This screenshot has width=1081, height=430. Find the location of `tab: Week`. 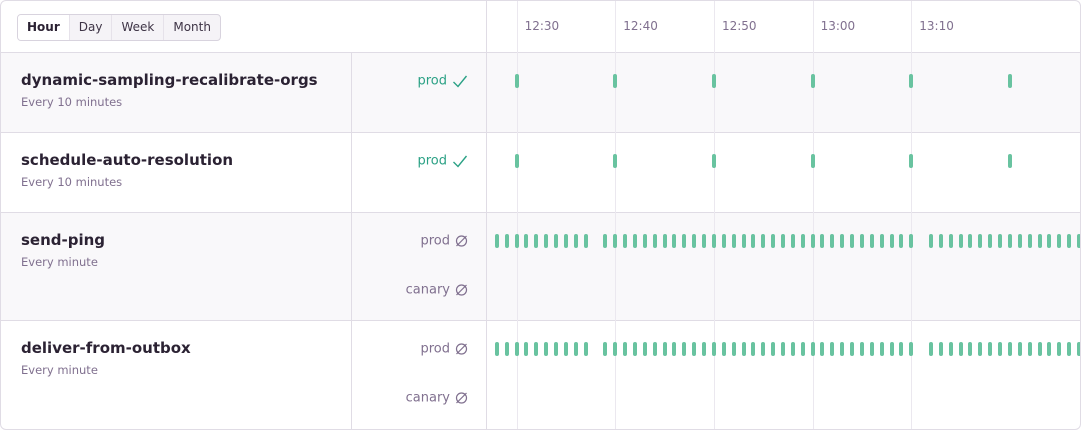

tab: Week is located at coordinates (138, 27).